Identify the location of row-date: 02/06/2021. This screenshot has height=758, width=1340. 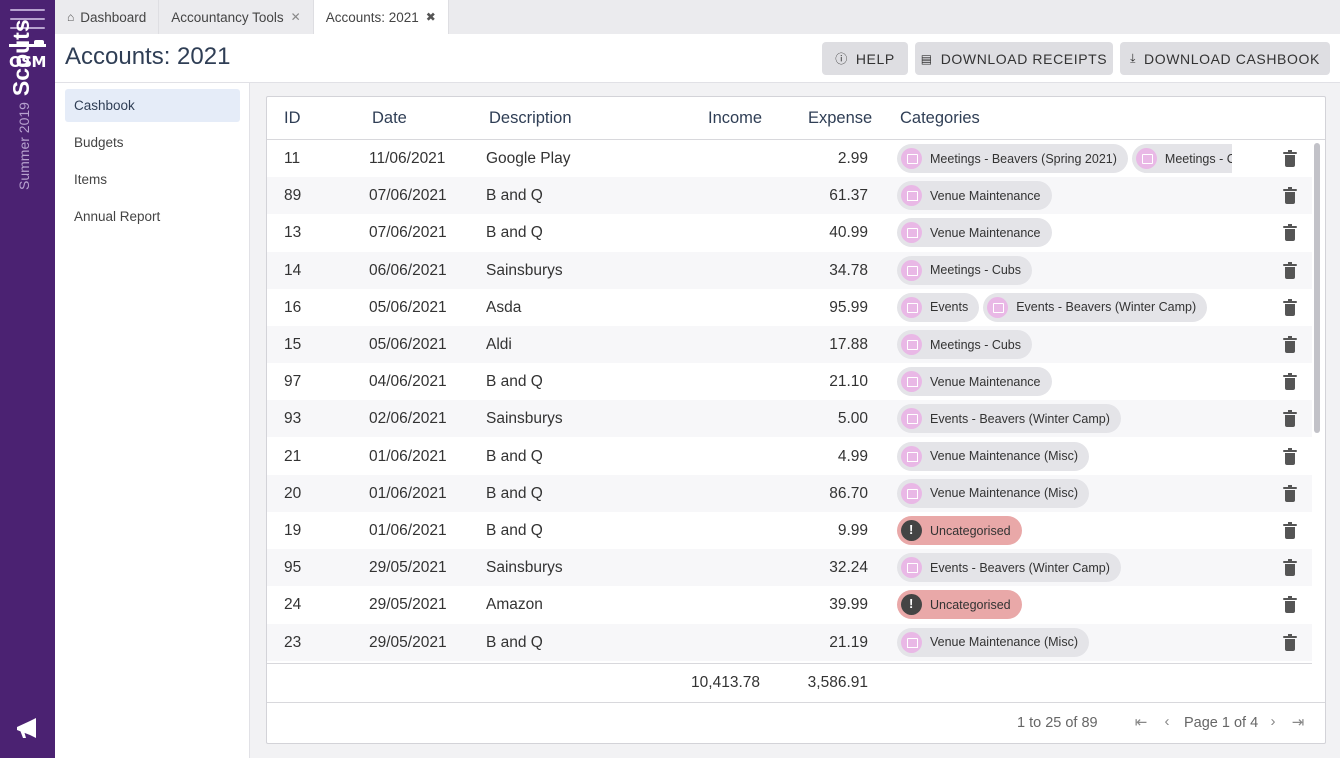
(408, 419).